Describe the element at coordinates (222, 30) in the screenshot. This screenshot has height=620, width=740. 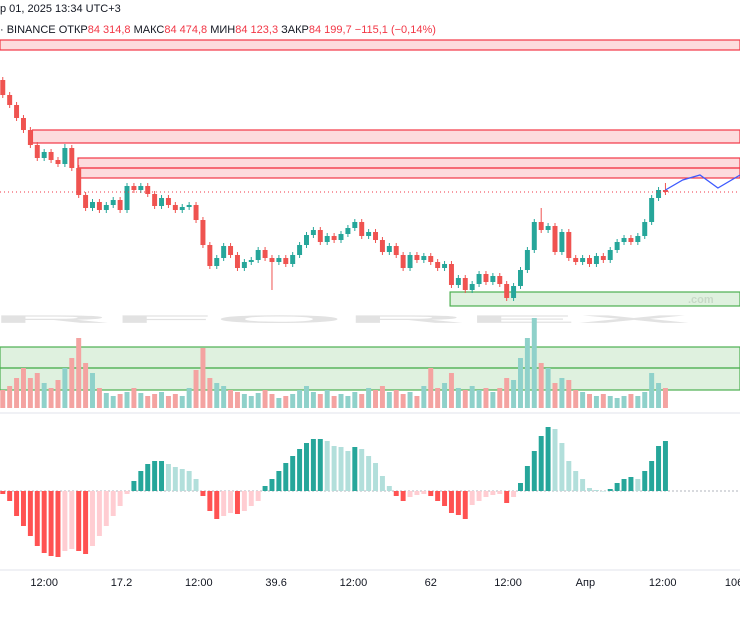
I see `header-field-label: МИН` at that location.